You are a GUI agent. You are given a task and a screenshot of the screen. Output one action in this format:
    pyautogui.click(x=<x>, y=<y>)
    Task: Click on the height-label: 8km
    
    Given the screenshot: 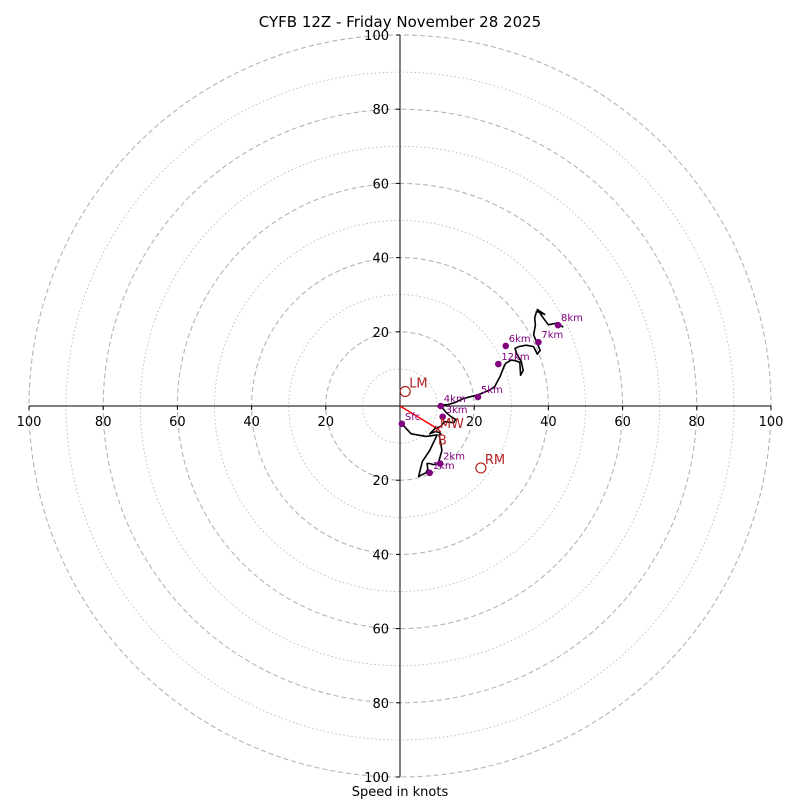 What is the action you would take?
    pyautogui.click(x=572, y=318)
    